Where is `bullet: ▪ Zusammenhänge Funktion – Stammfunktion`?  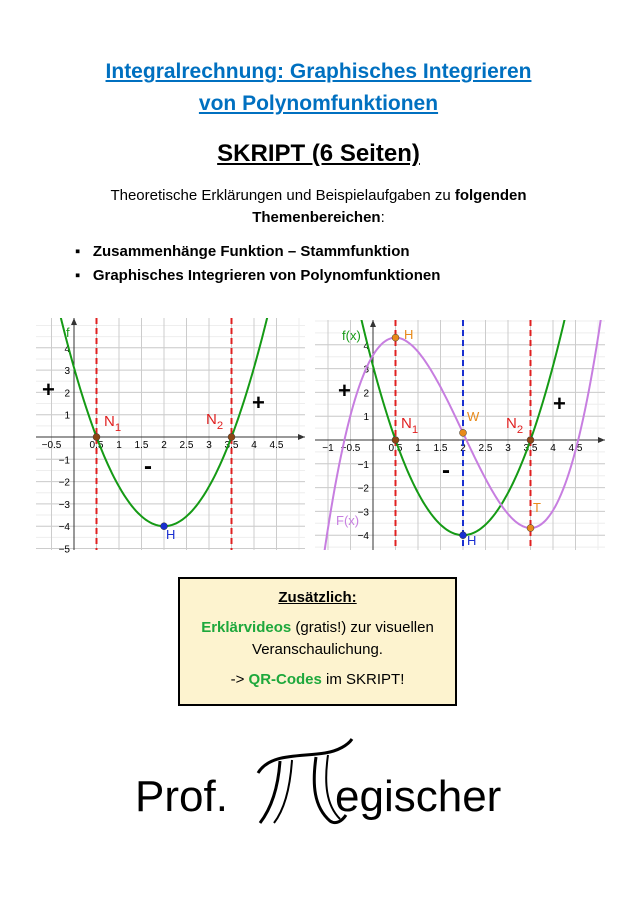
bullet: ▪ Zusammenhänge Funktion – Stammfunktion is located at coordinates (242, 251).